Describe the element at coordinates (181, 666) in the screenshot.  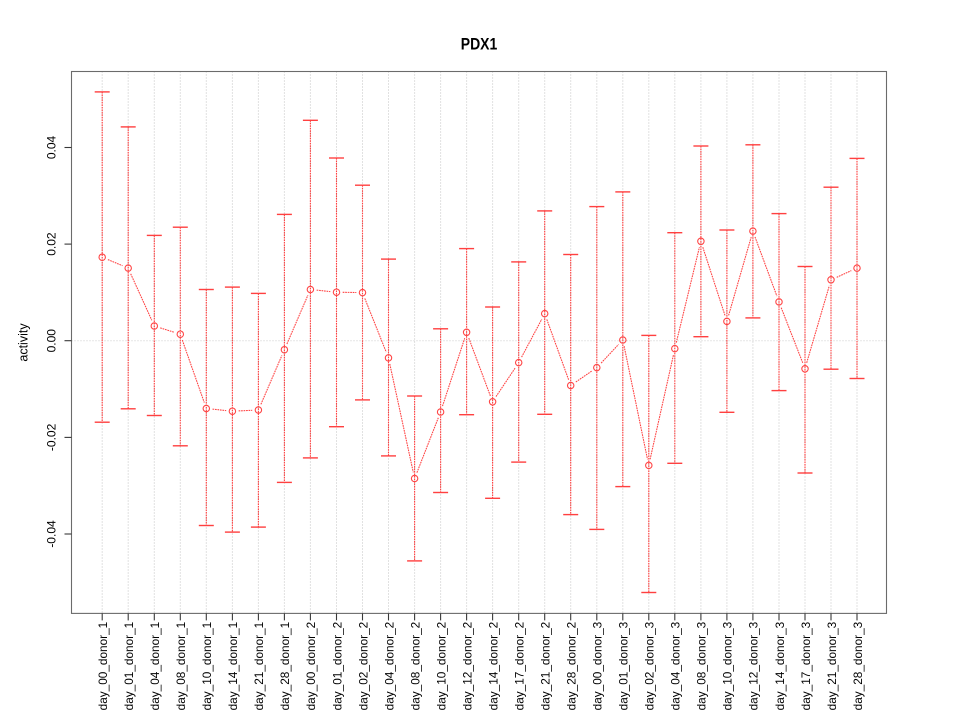
I see `svg-text: day_08_donor_1` at that location.